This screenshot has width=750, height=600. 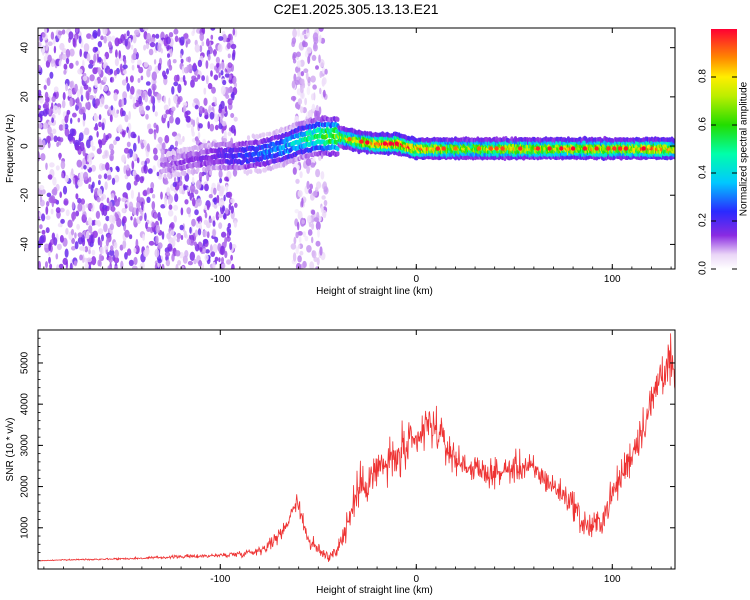 What do you see at coordinates (703, 124) in the screenshot?
I see `colorbar-tick-label: 0.6` at bounding box center [703, 124].